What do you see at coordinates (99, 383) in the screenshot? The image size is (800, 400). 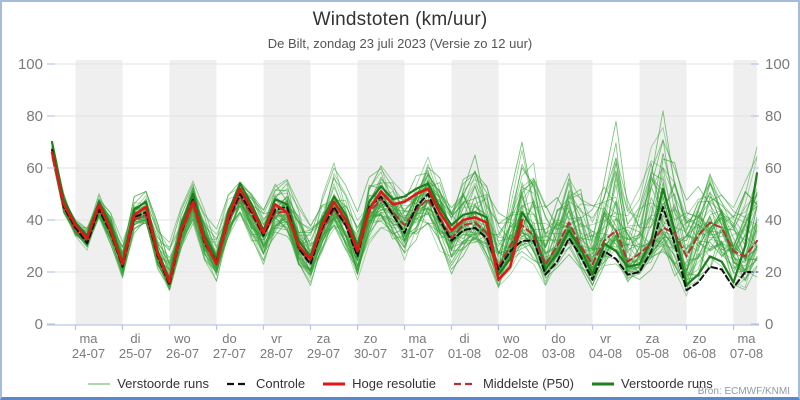 I see `thin-green-line-icon` at bounding box center [99, 383].